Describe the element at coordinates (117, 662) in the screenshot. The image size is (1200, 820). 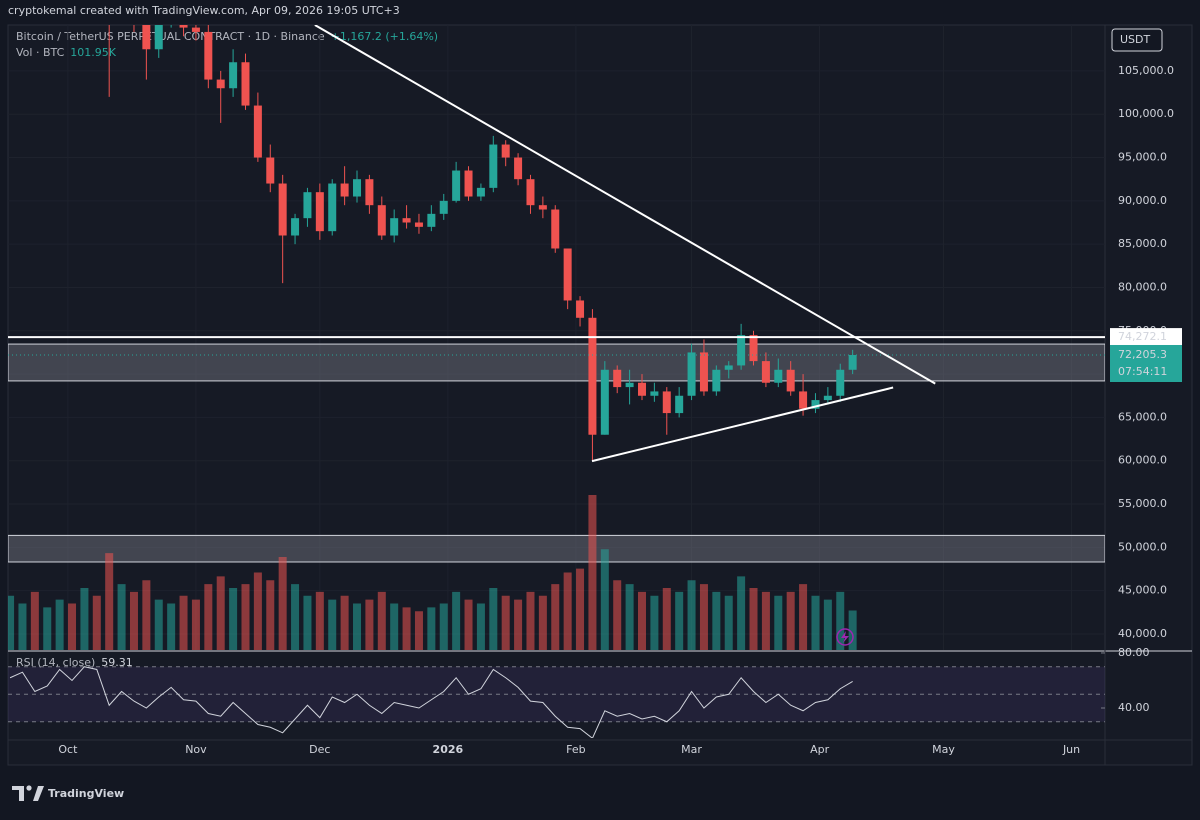
I see `rsi-value: 59.31` at that location.